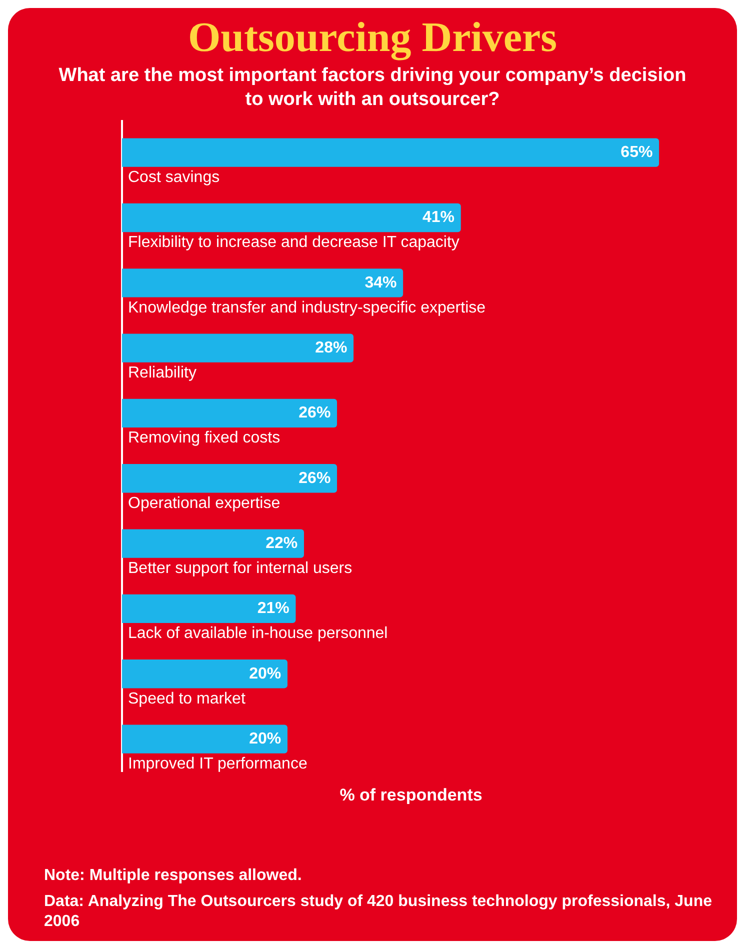 This screenshot has height=949, width=745. What do you see at coordinates (294, 243) in the screenshot?
I see `y-tick-label: Flexibility to increase and decrease IT capacity` at bounding box center [294, 243].